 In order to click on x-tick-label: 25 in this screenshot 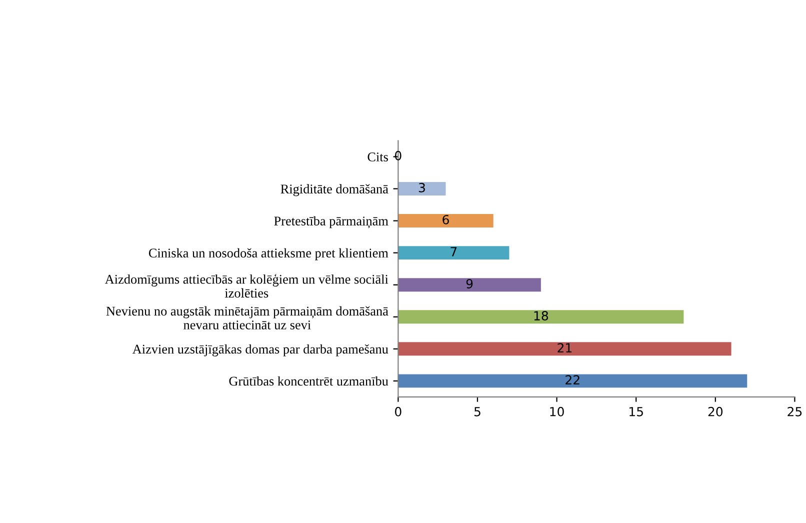, I will do `click(795, 411)`.